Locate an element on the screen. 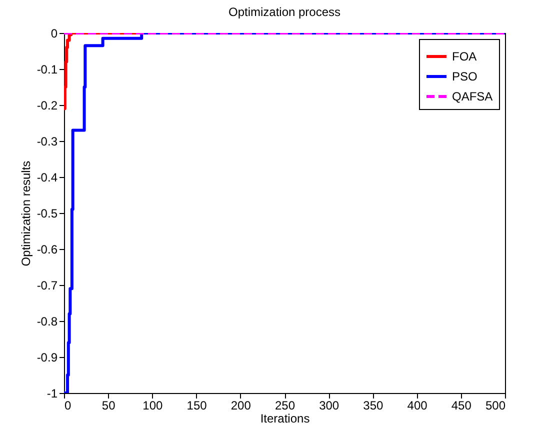 The width and height of the screenshot is (550, 427). x-tick-label: 500 is located at coordinates (495, 405).